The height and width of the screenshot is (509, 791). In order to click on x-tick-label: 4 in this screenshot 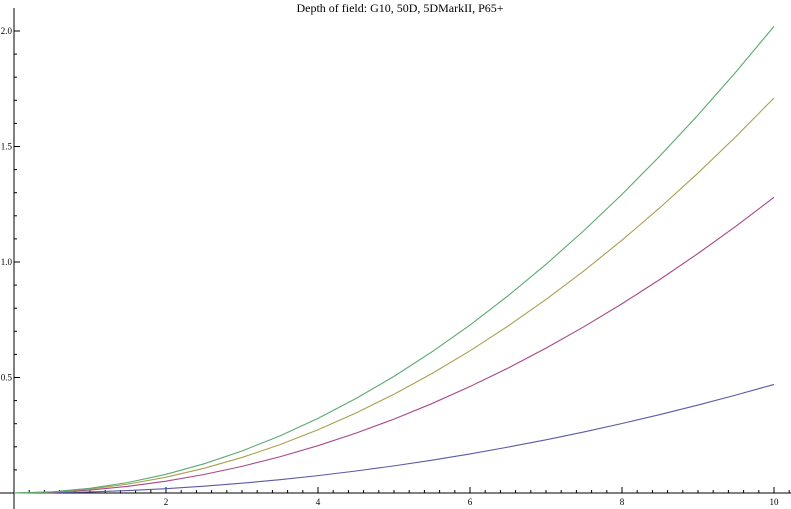, I will do `click(318, 502)`.